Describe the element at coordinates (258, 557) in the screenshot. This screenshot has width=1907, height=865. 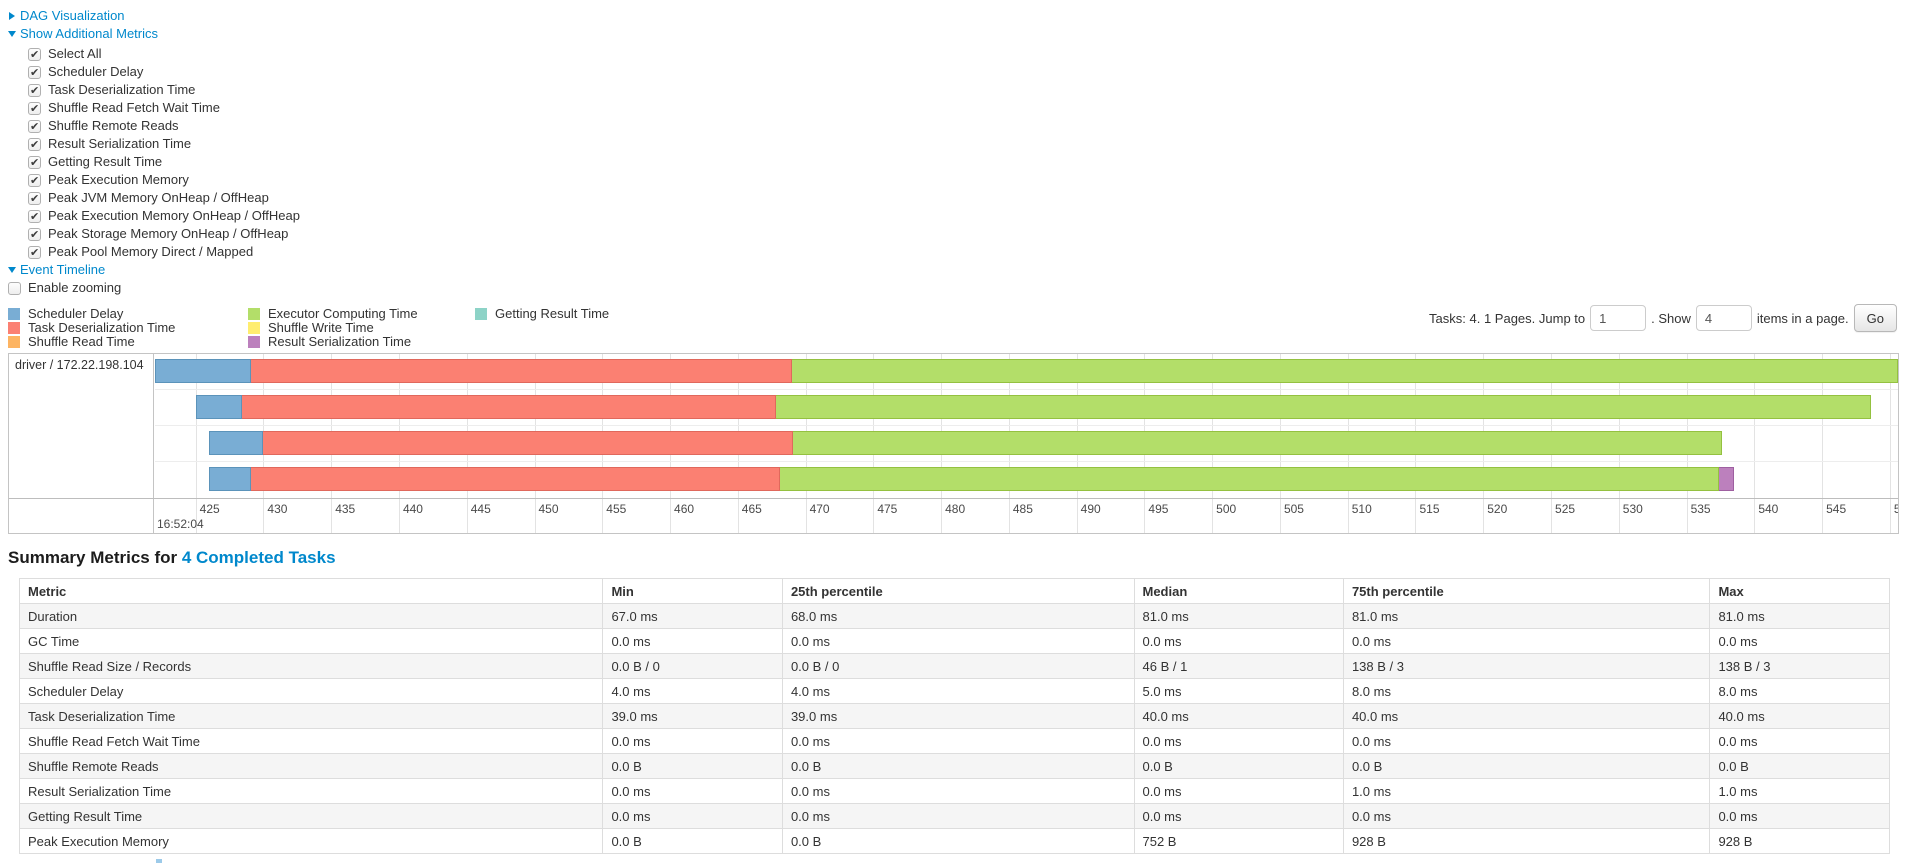
I see `completed-tasks-link: 4 Completed Tasks` at that location.